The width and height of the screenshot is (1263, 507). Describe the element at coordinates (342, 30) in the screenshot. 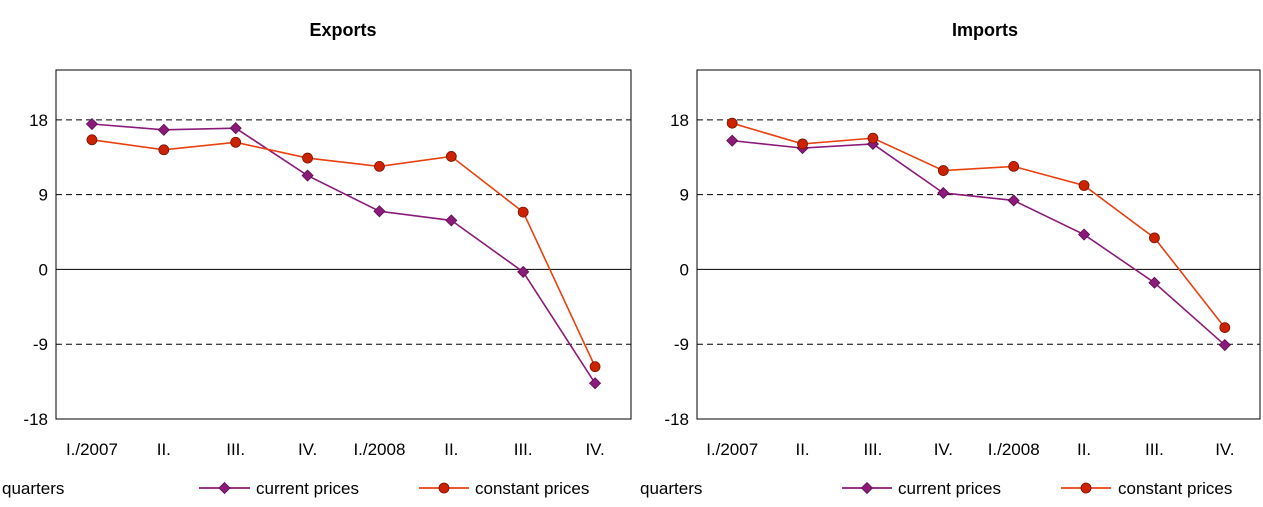

I see `chart-title: Exports` at that location.